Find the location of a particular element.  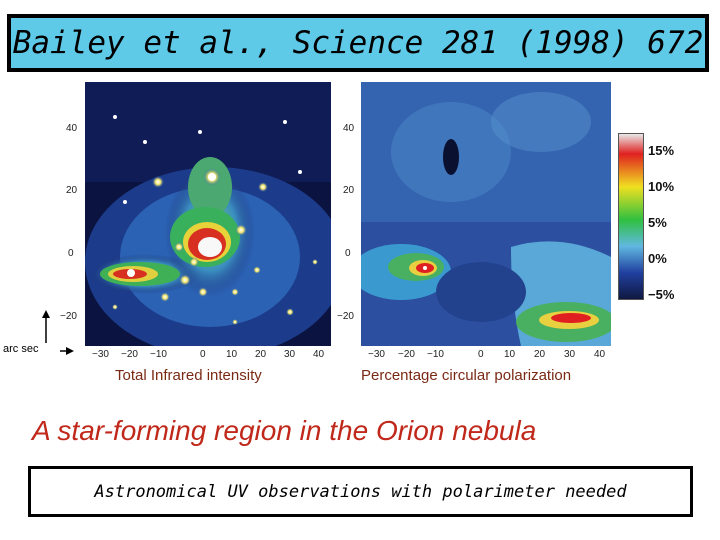

right-x-tick: 30 is located at coordinates (570, 354).